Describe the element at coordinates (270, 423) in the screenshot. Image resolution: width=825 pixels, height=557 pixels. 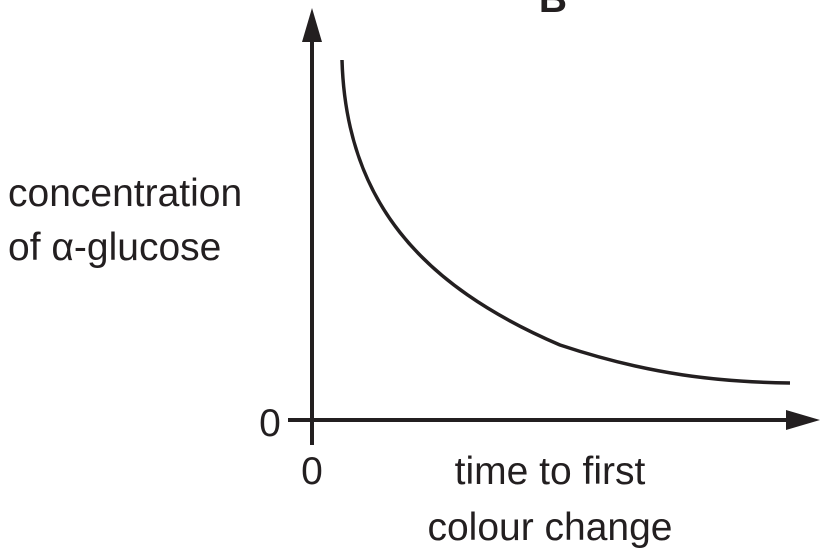
I see `y-origin-label: 0` at that location.